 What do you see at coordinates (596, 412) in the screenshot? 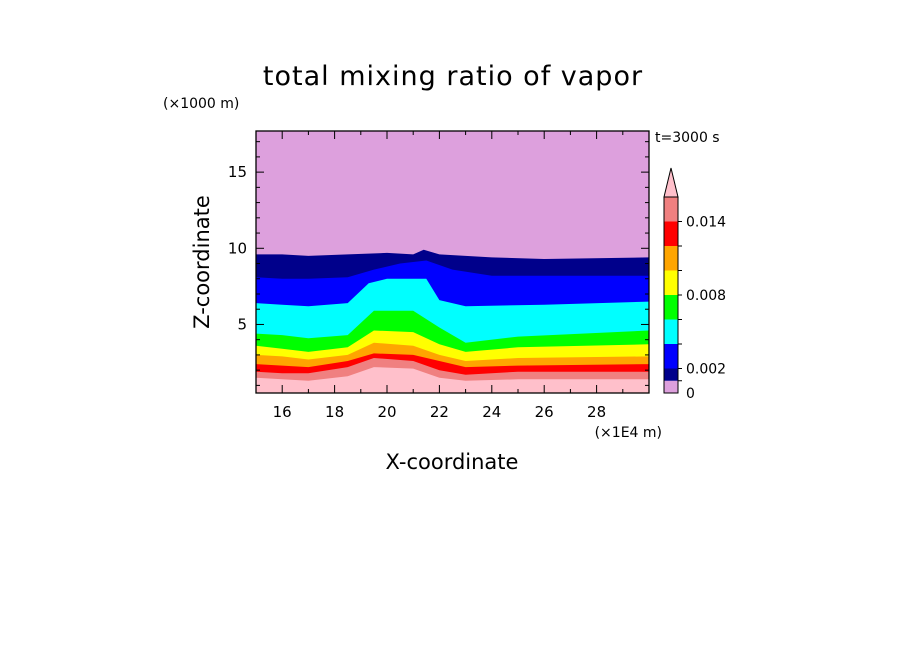
I see `x-tick-label: 28` at bounding box center [596, 412].